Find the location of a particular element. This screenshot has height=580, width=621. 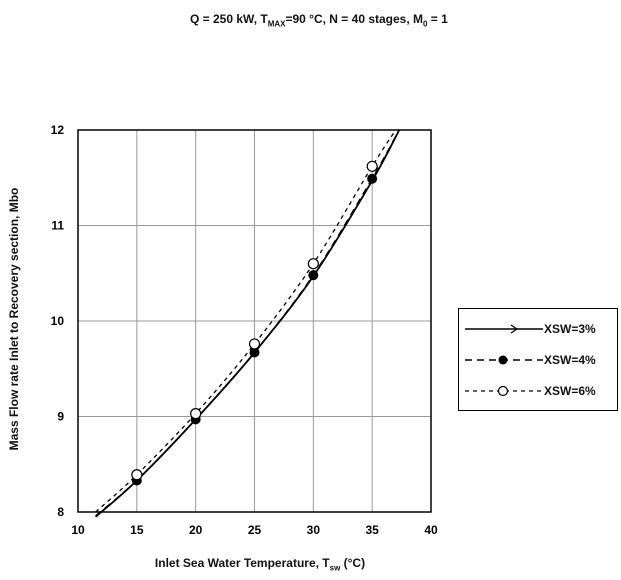

legend-item-xsw6: XSW=6% is located at coordinates (539, 391).